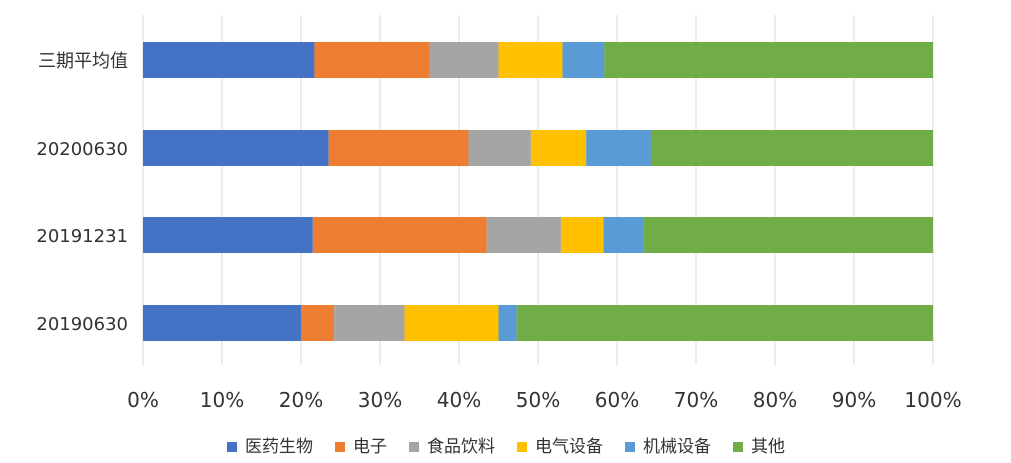  I want to click on legend-label: 机械设备, so click(677, 447).